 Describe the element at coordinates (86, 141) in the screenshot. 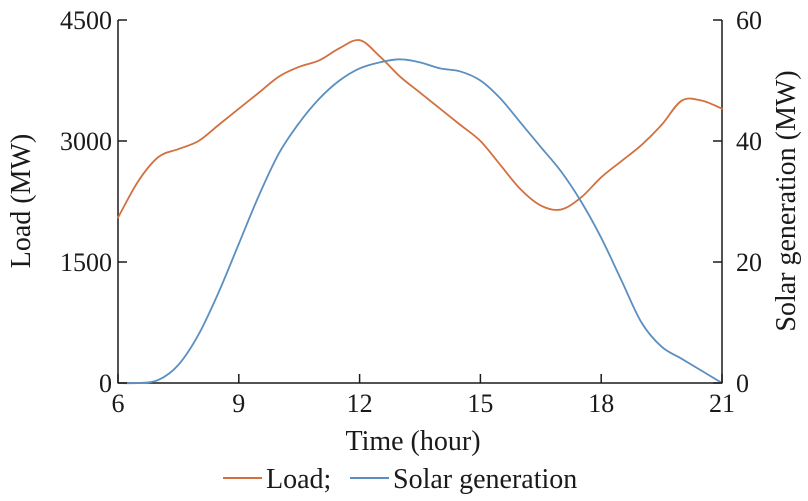

I see `left-y-tick-label: 3000` at that location.